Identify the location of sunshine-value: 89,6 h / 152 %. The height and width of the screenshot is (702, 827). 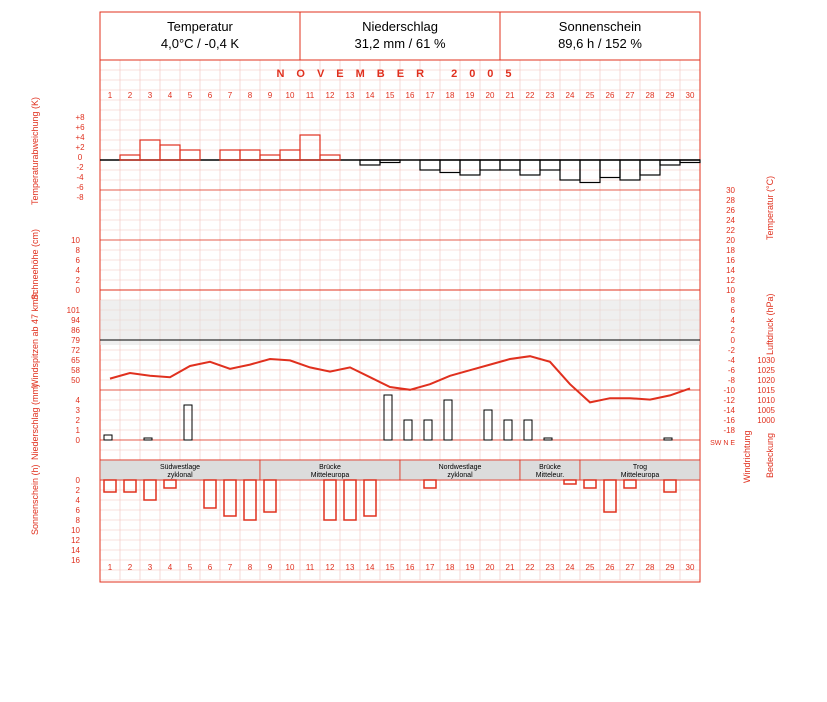
(600, 43).